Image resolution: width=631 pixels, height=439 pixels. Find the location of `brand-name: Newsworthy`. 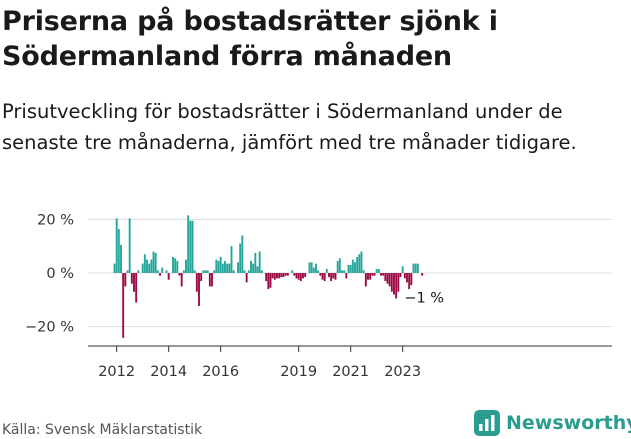

brand-name: Newsworthy is located at coordinates (568, 423).